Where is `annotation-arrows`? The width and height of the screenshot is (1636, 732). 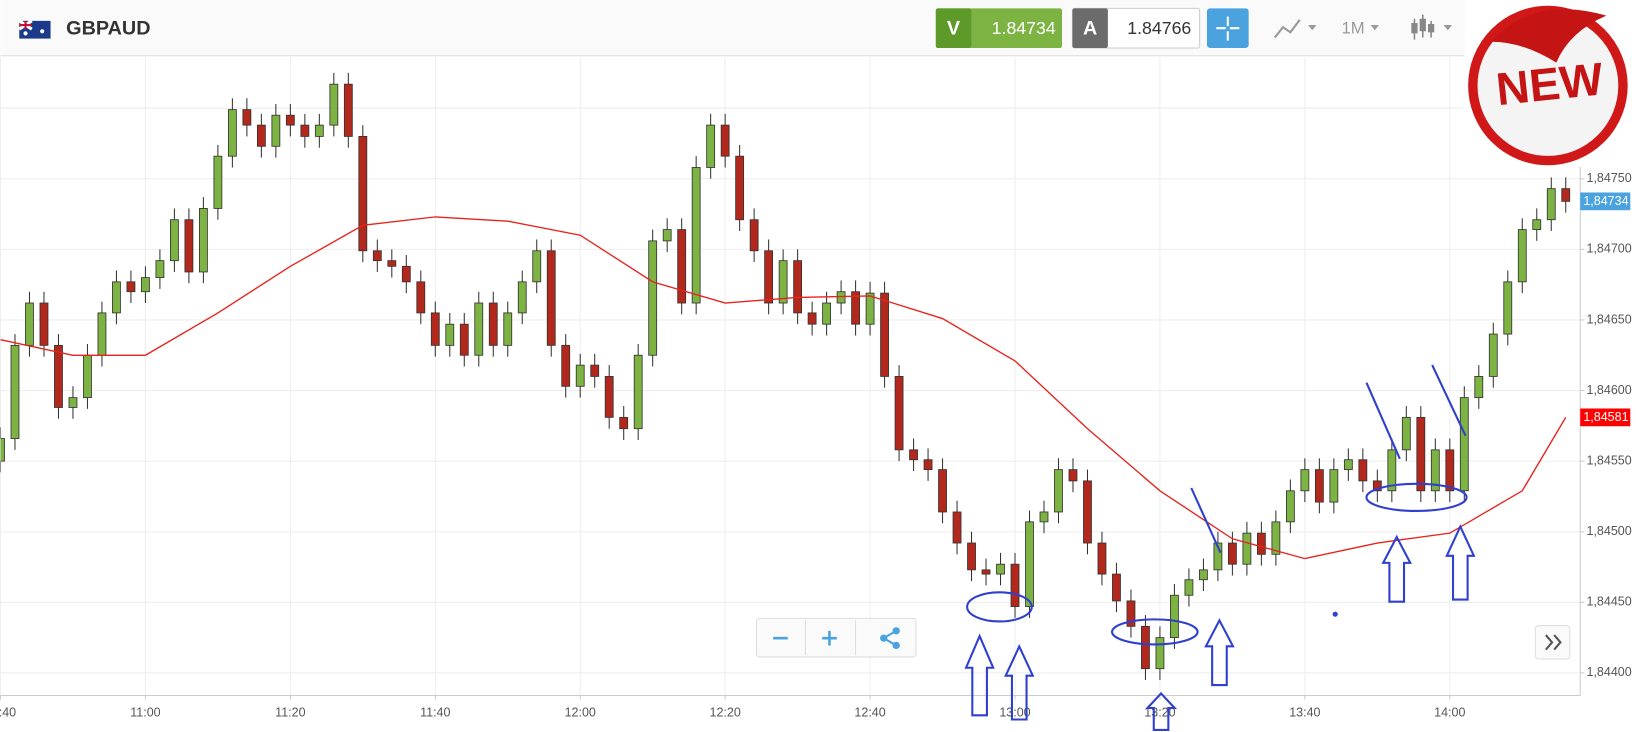 annotation-arrows is located at coordinates (1220, 627).